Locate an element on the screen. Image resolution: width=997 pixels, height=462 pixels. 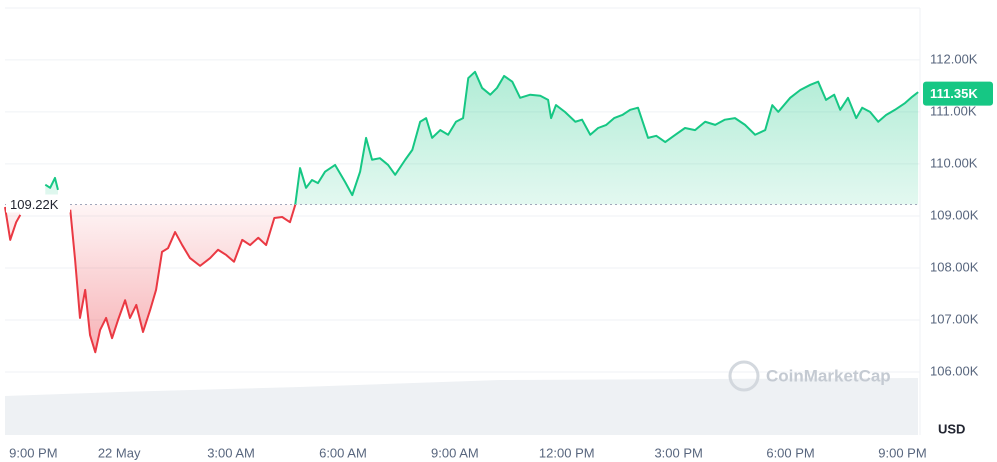
last-price-bg is located at coordinates (958, 93).